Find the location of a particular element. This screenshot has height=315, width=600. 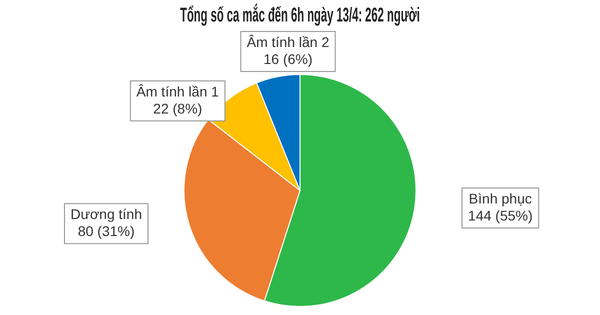

slice-label: Bình phục is located at coordinates (500, 198).